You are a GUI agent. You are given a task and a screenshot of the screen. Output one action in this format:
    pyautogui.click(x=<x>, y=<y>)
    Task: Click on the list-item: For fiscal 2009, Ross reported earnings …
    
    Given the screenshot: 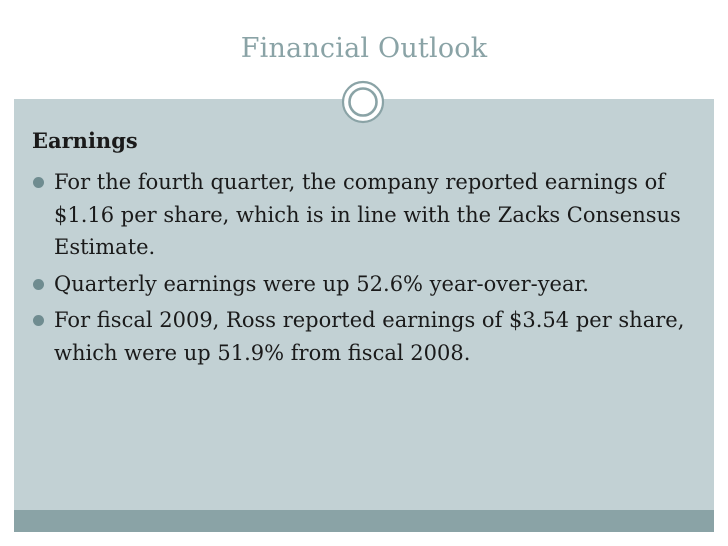 What is the action you would take?
    pyautogui.click(x=367, y=336)
    